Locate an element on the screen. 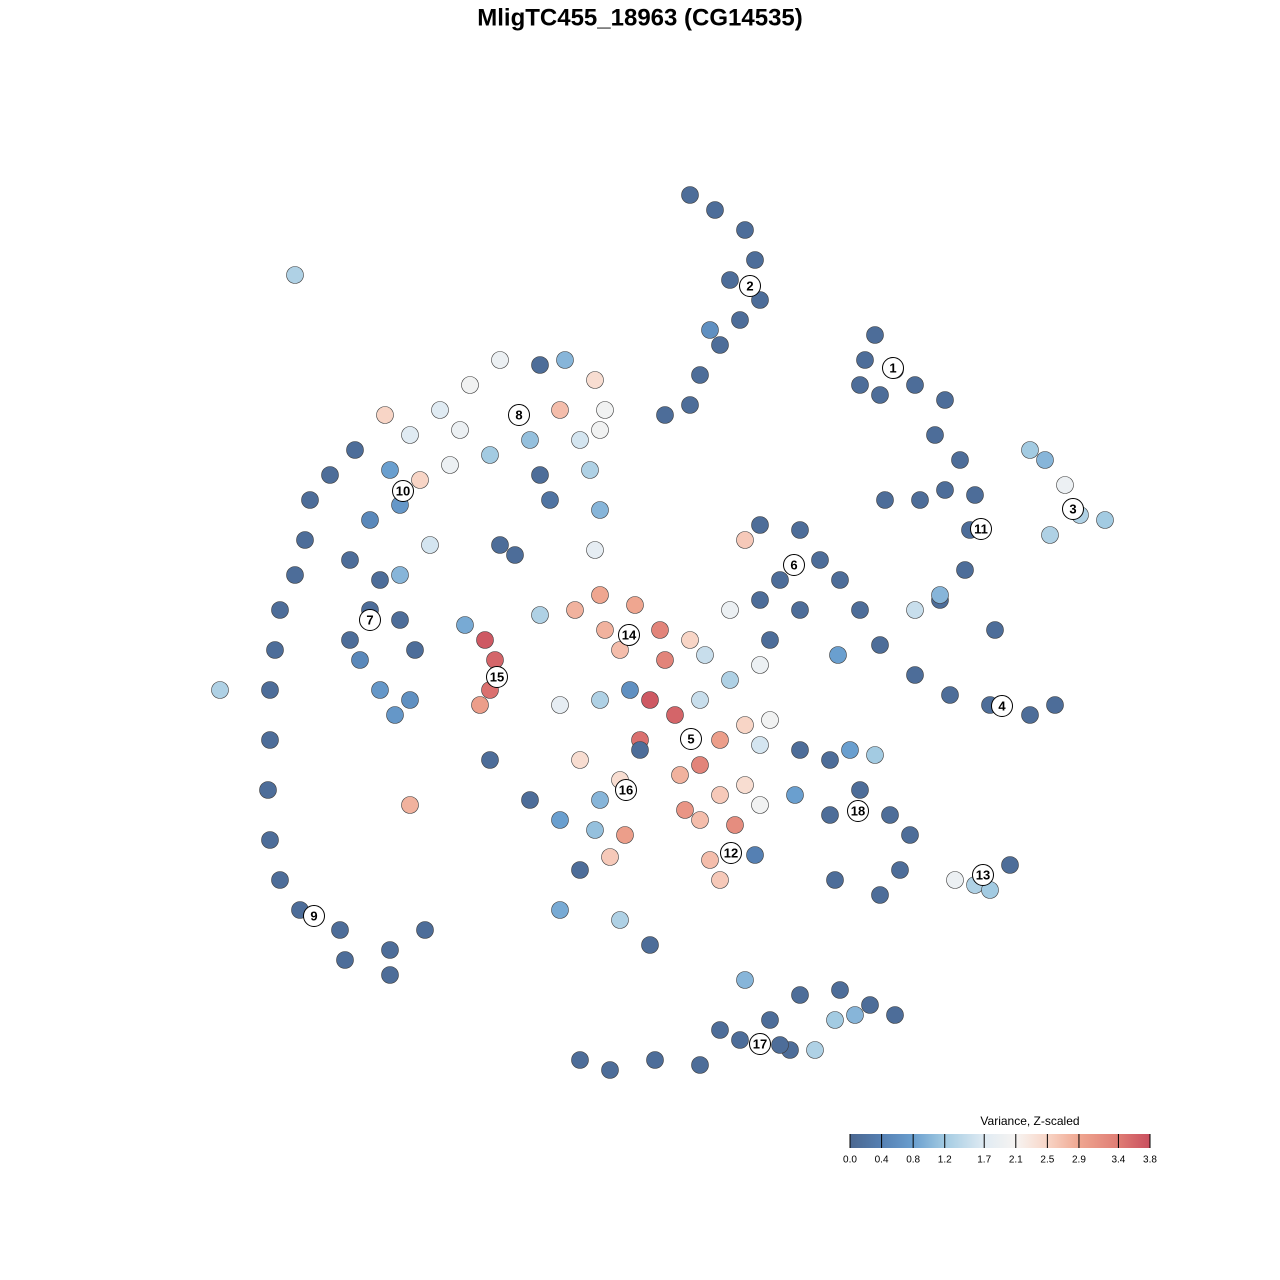 This screenshot has height=1280, width=1280. colorbar-tick-label: 0.4 is located at coordinates (882, 1160).